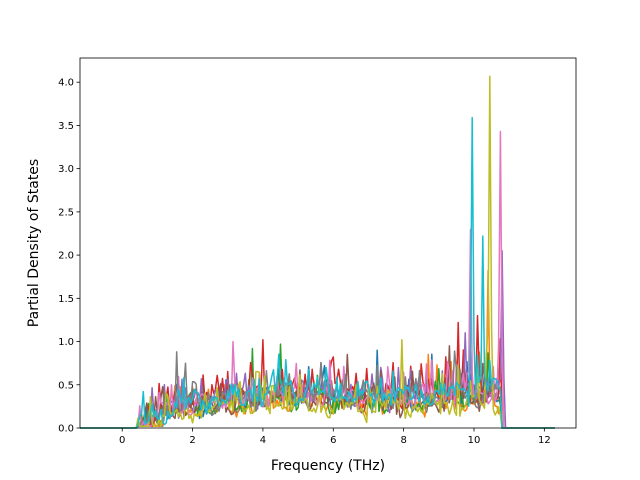  I want to click on y-axis-title: Partial Density of States, so click(34, 243).